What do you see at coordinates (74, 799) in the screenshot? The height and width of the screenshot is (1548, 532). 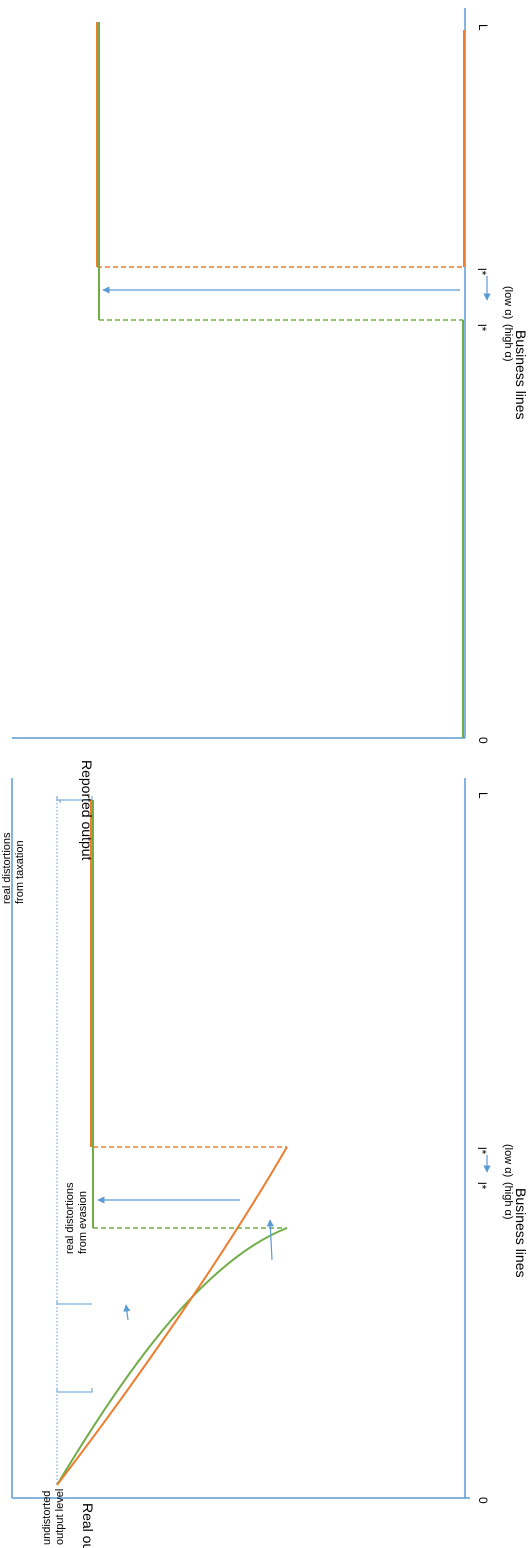 I see `taxation-brace` at bounding box center [74, 799].